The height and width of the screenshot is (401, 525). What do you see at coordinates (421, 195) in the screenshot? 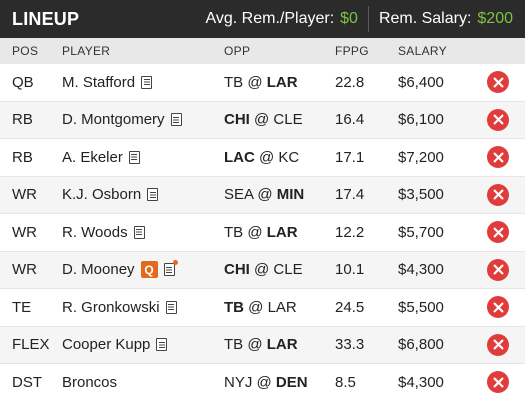
I see `salary-cell: $3,500` at bounding box center [421, 195].